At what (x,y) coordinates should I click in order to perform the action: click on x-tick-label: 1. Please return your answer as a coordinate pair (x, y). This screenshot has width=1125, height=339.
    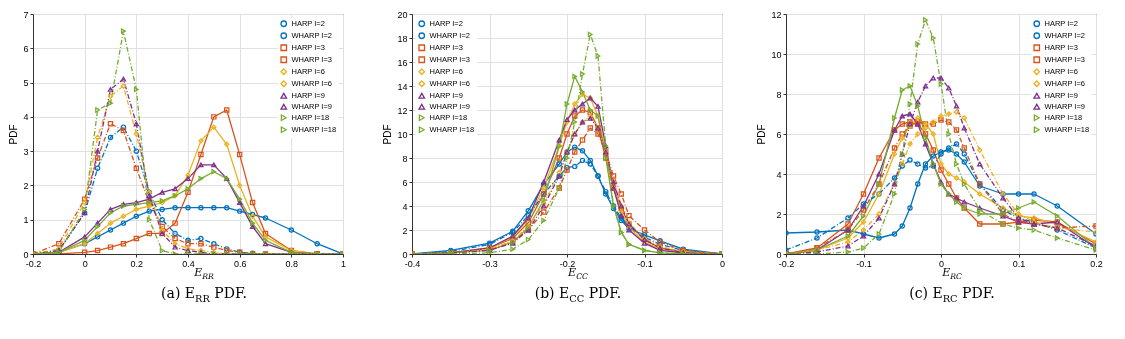
    Looking at the image, I should click on (343, 263).